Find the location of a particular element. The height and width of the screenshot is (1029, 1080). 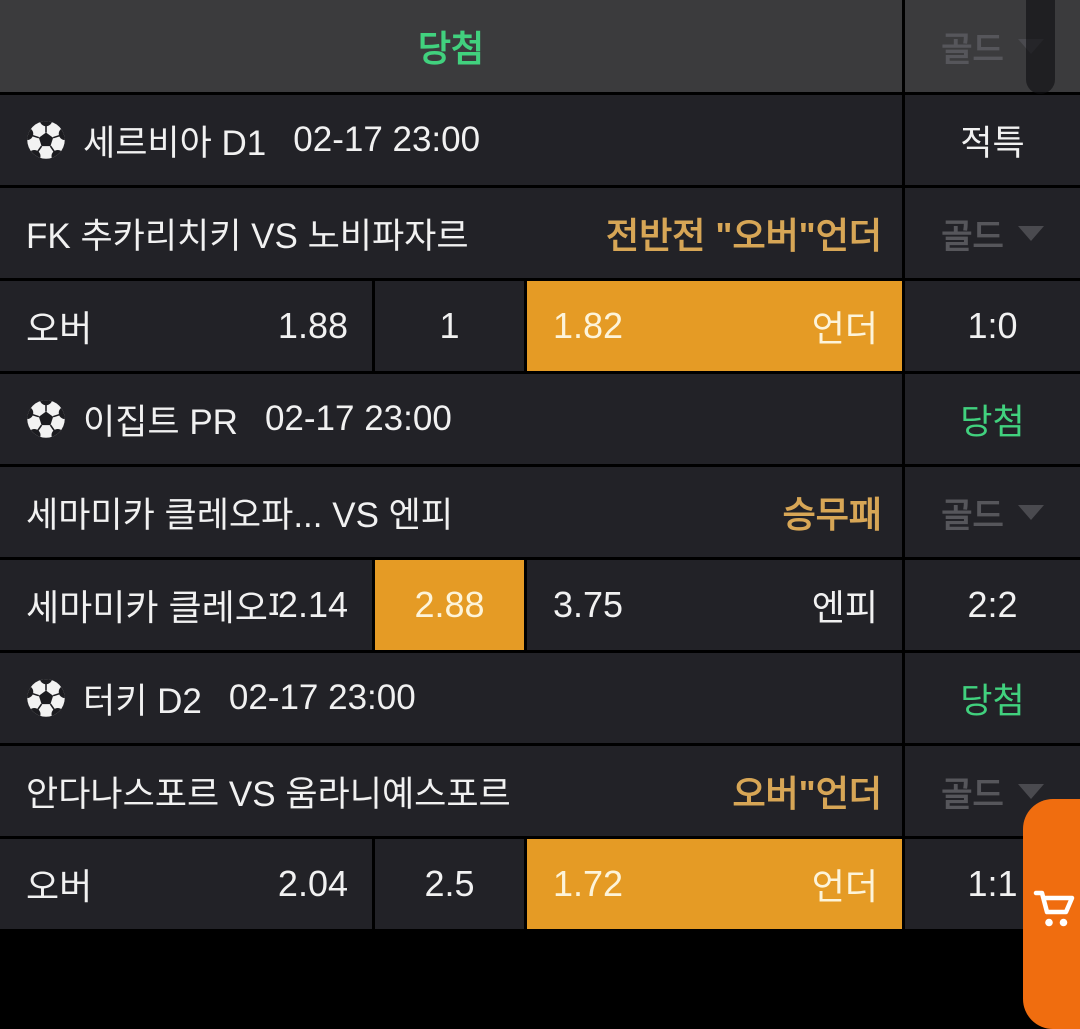

odds-cell-under-selected: 1.72 언더 is located at coordinates (714, 884).